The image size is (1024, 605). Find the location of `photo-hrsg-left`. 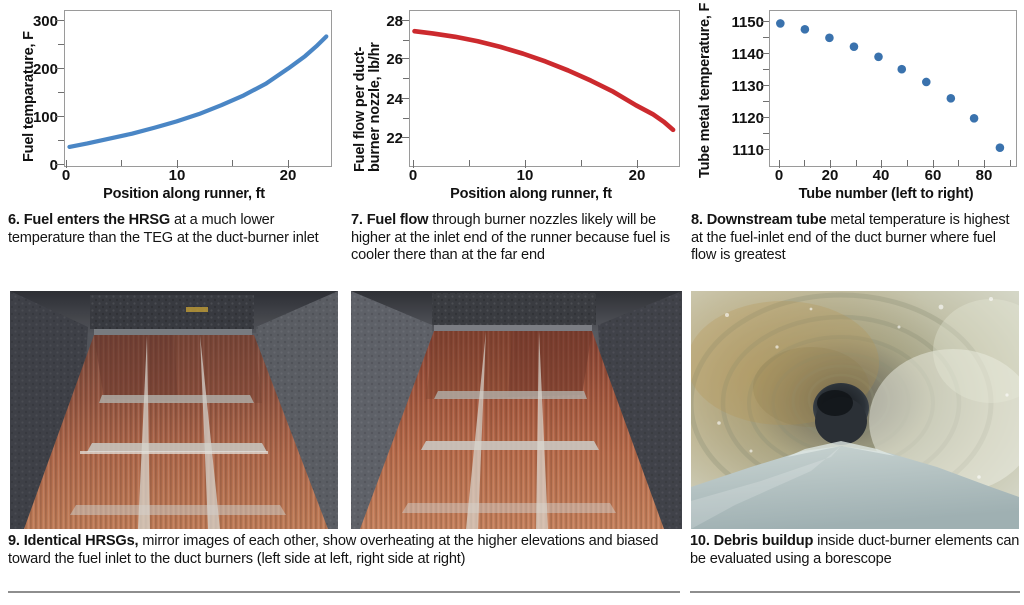

photo-hrsg-left is located at coordinates (174, 410).